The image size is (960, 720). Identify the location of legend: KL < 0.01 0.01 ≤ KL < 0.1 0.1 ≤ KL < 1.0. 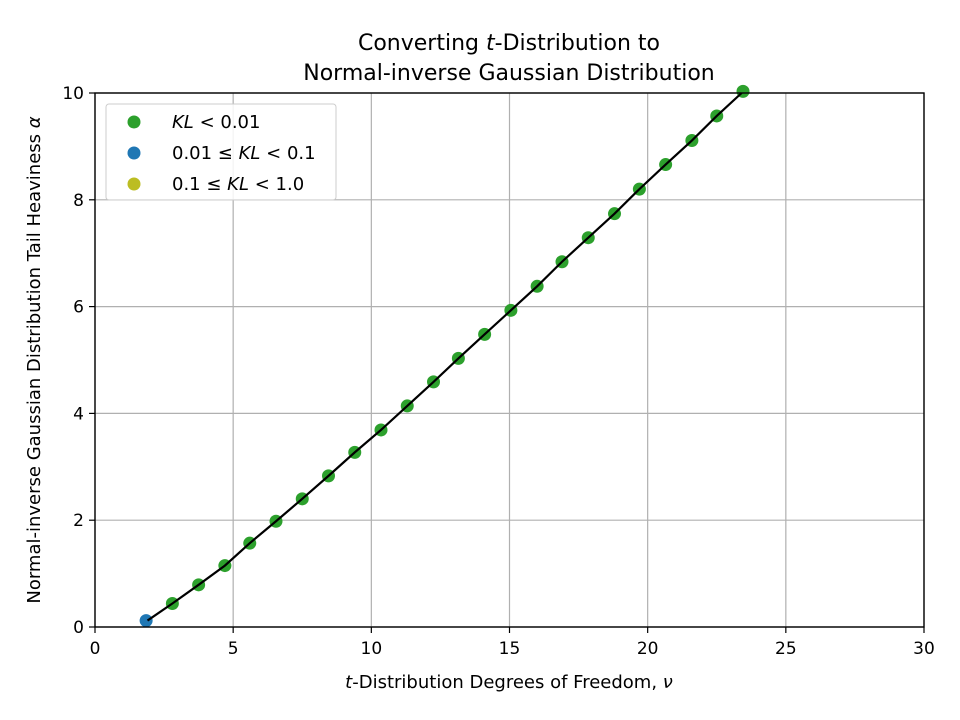
(221, 152).